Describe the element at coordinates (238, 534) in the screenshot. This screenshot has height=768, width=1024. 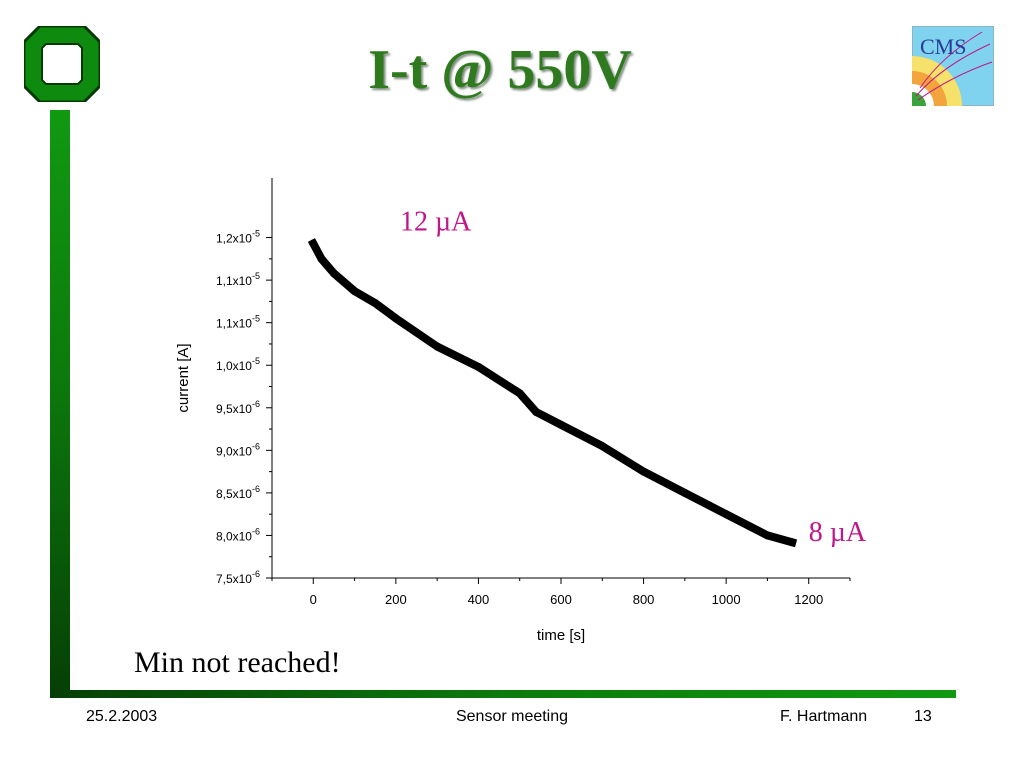
I see `y-tick-label: 8,0x10⁻⁶` at that location.